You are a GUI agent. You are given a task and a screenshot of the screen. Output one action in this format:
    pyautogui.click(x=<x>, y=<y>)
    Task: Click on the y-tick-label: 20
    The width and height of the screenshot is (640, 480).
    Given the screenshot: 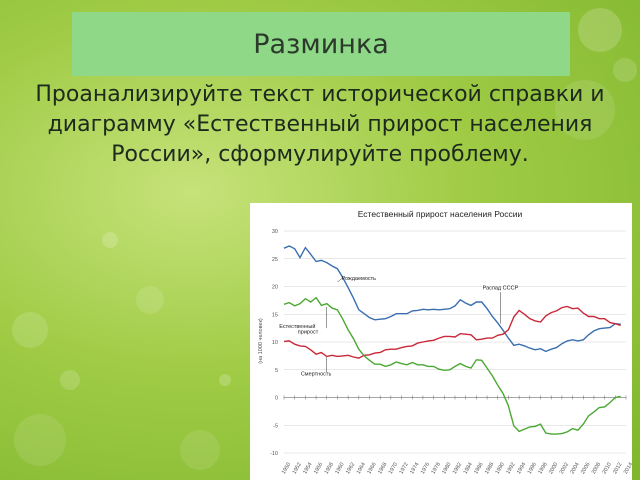 What is the action you would take?
    pyautogui.click(x=275, y=288)
    